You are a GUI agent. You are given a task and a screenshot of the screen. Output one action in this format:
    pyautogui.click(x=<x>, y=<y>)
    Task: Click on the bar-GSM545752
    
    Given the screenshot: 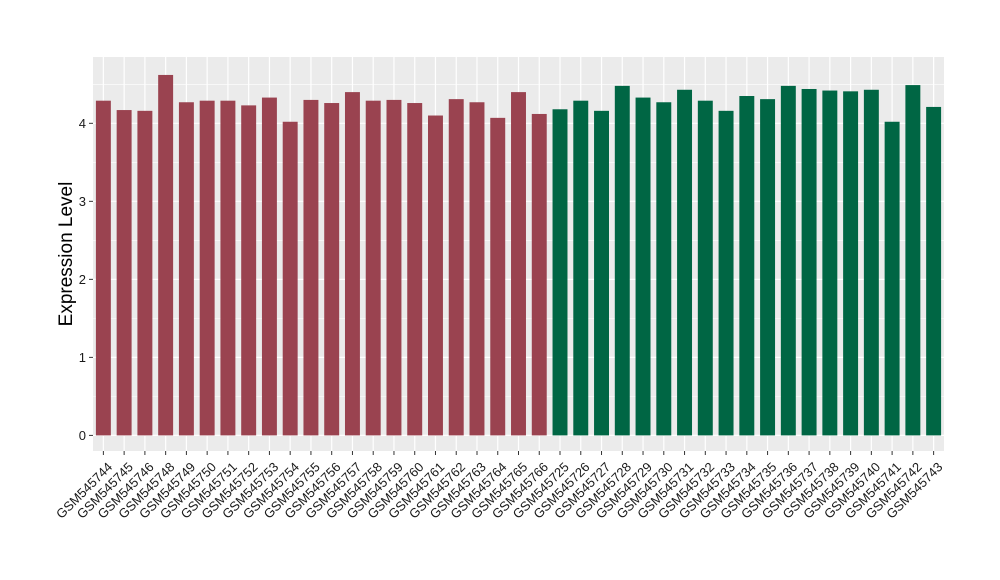 What is the action you would take?
    pyautogui.click(x=249, y=270)
    